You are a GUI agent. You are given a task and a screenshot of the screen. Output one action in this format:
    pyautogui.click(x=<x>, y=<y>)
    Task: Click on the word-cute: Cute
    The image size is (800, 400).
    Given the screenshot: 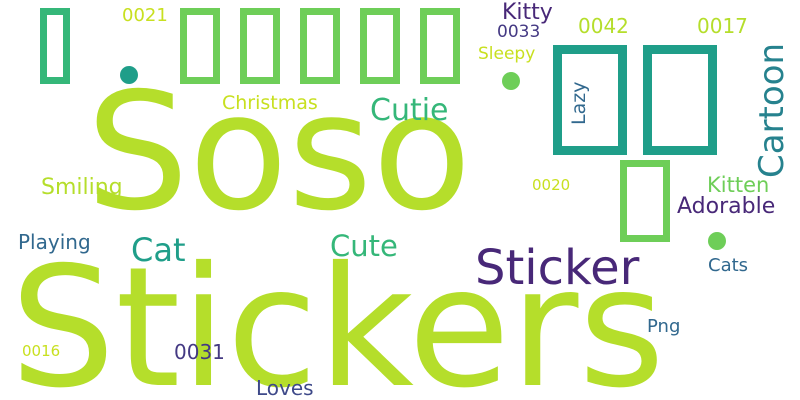 What is the action you would take?
    pyautogui.click(x=364, y=246)
    